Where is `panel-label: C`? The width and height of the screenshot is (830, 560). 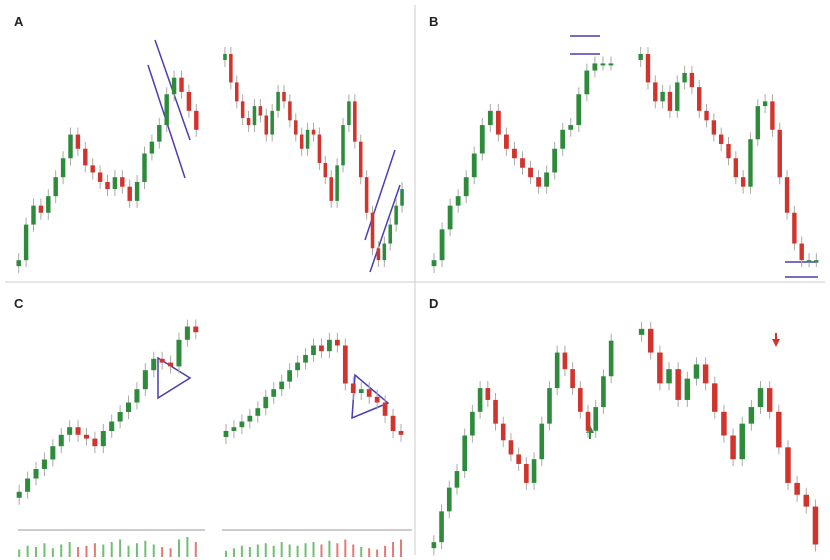 panel-label: C is located at coordinates (19, 303).